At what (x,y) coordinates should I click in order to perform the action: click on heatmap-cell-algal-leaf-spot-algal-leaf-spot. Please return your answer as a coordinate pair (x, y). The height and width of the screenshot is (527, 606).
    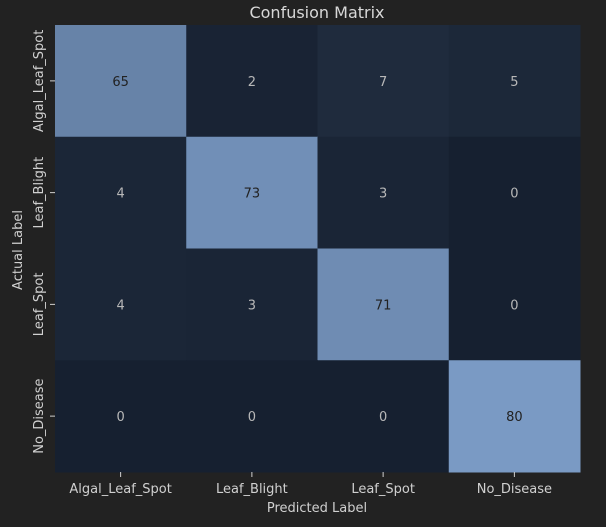
    Looking at the image, I should click on (121, 81).